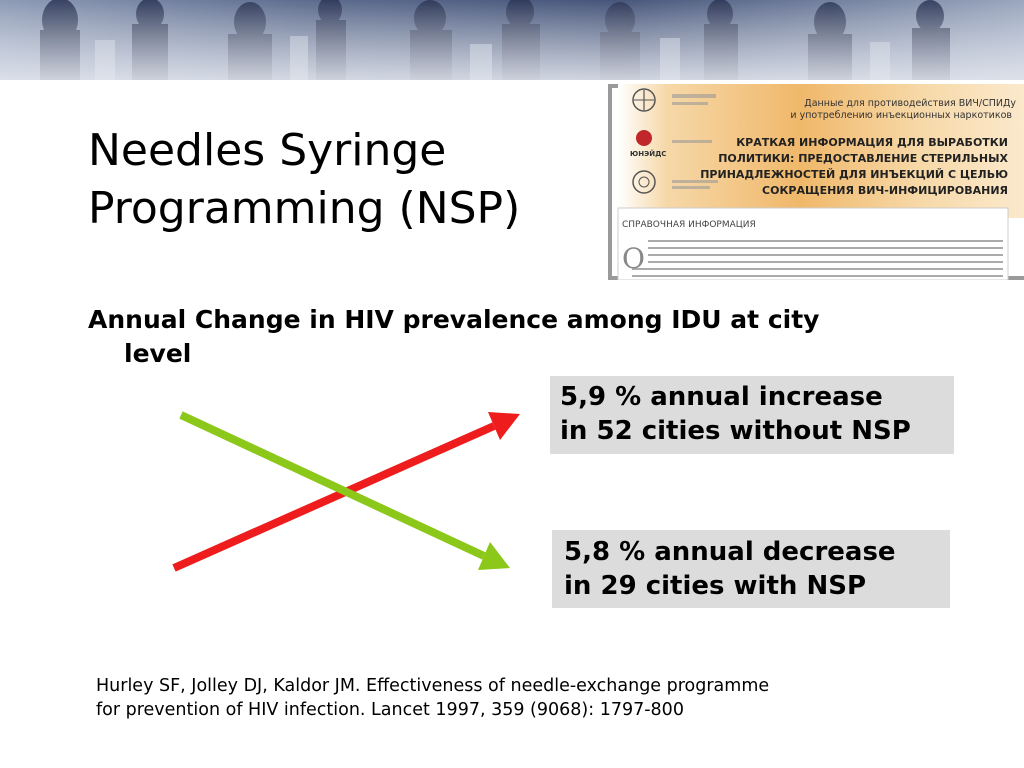 Image resolution: width=1024 pixels, height=768 pixels. I want to click on increase-arrow, so click(346, 492).